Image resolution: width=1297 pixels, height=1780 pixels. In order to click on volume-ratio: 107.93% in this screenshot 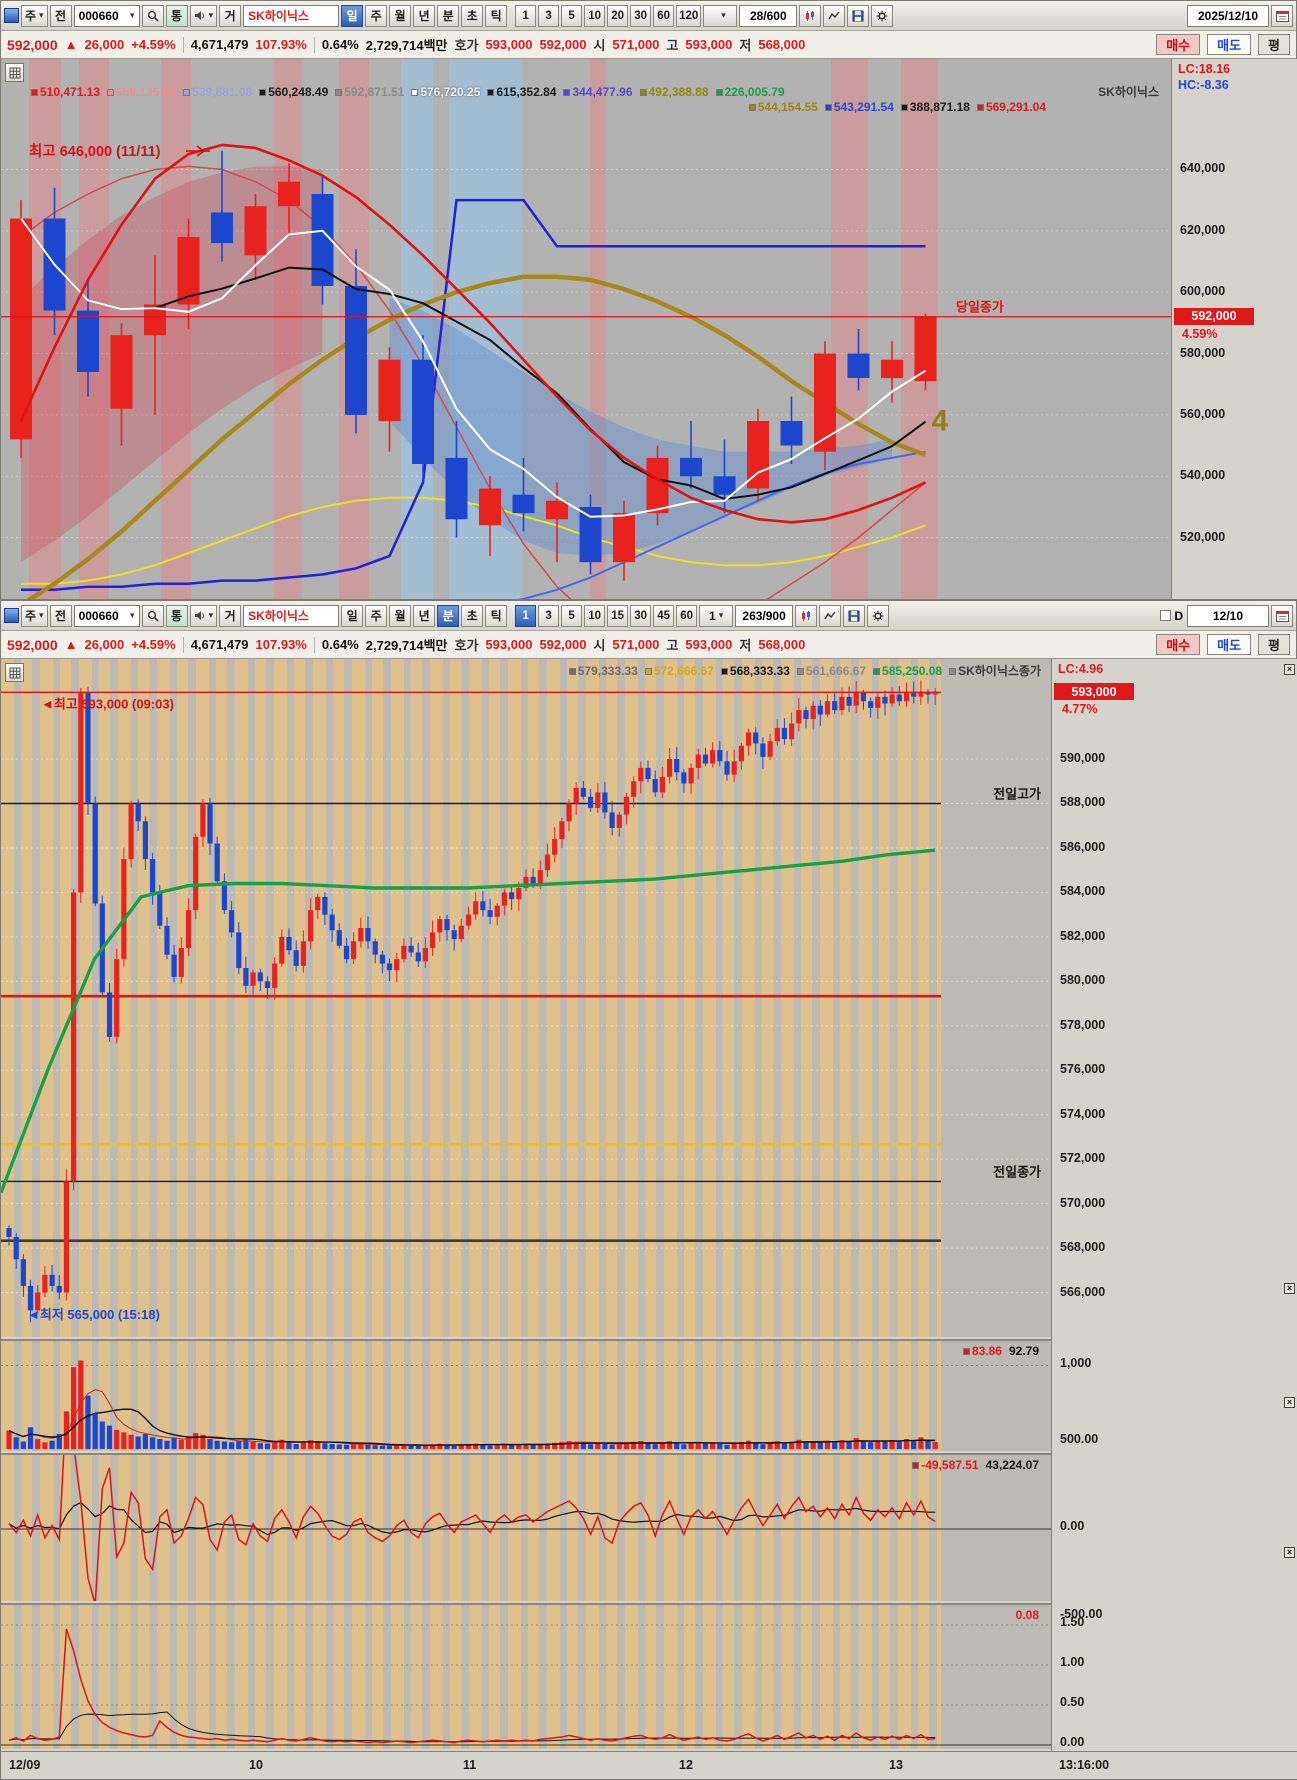, I will do `click(281, 44)`.